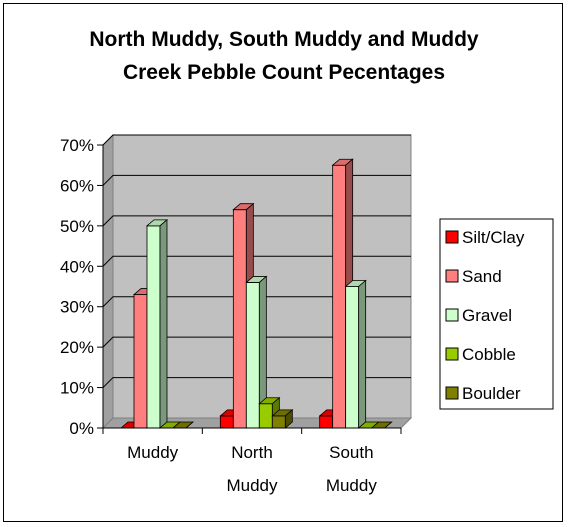  What do you see at coordinates (77, 307) in the screenshot?
I see `y-tick-label: 30%` at bounding box center [77, 307].